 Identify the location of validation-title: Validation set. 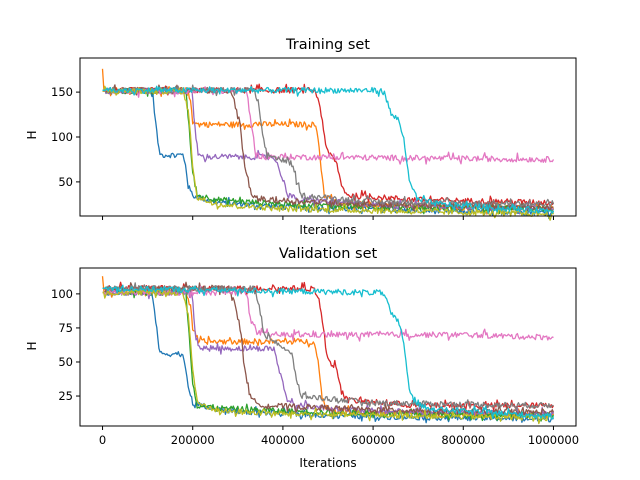
(328, 254).